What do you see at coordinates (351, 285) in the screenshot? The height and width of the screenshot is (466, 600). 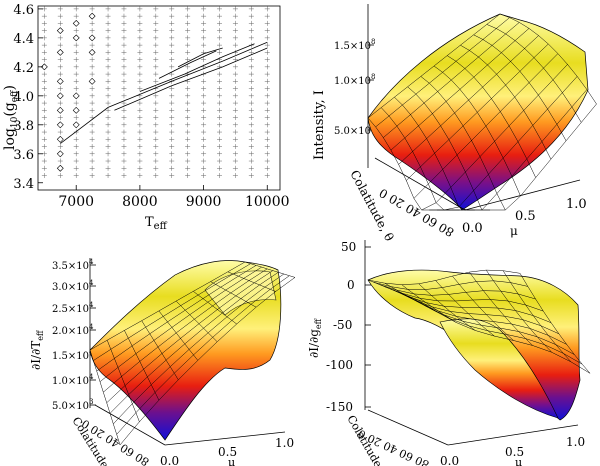 I see `p4-z-tick-1: 0` at bounding box center [351, 285].